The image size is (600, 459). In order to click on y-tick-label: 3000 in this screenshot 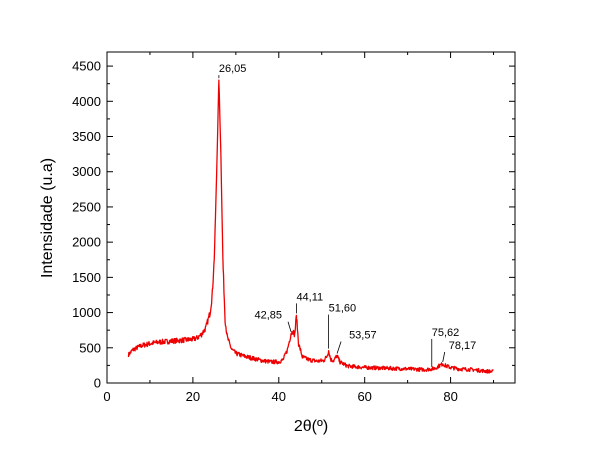, I will do `click(86, 171)`.